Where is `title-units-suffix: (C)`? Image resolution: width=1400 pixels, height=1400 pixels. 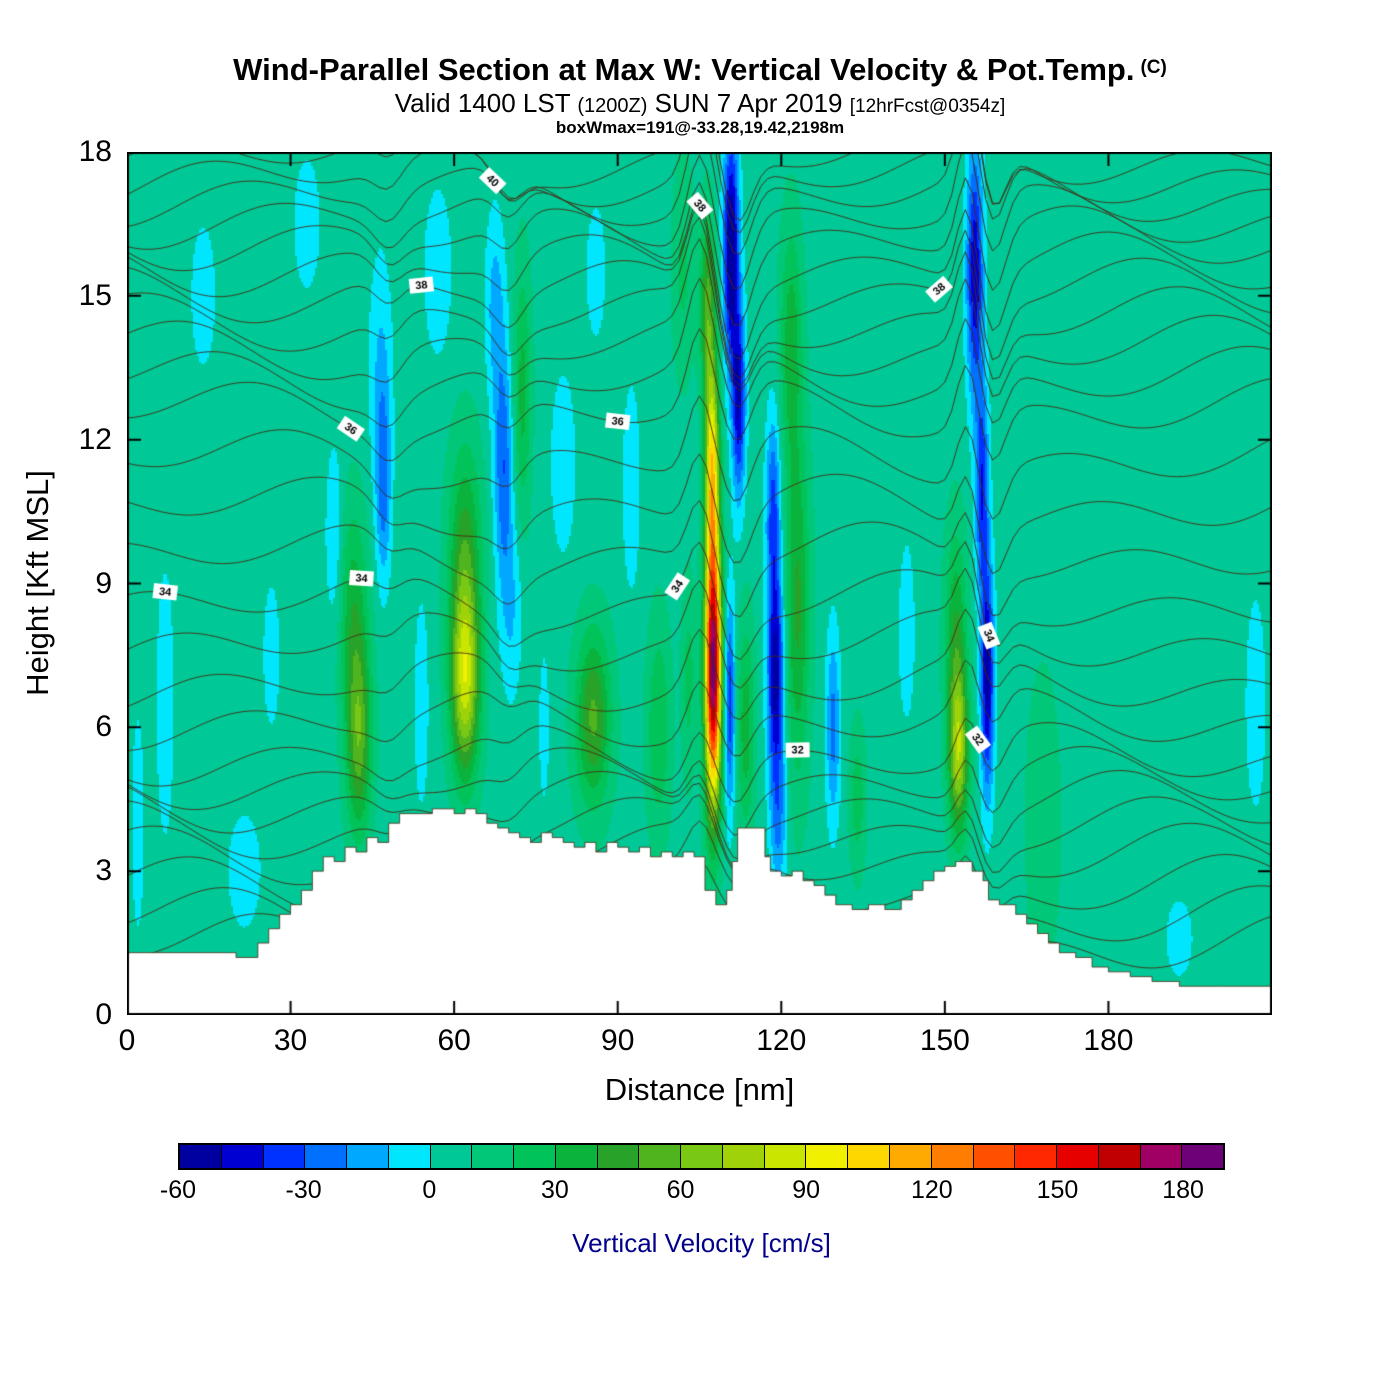 title-units-suffix: (C) is located at coordinates (1153, 67).